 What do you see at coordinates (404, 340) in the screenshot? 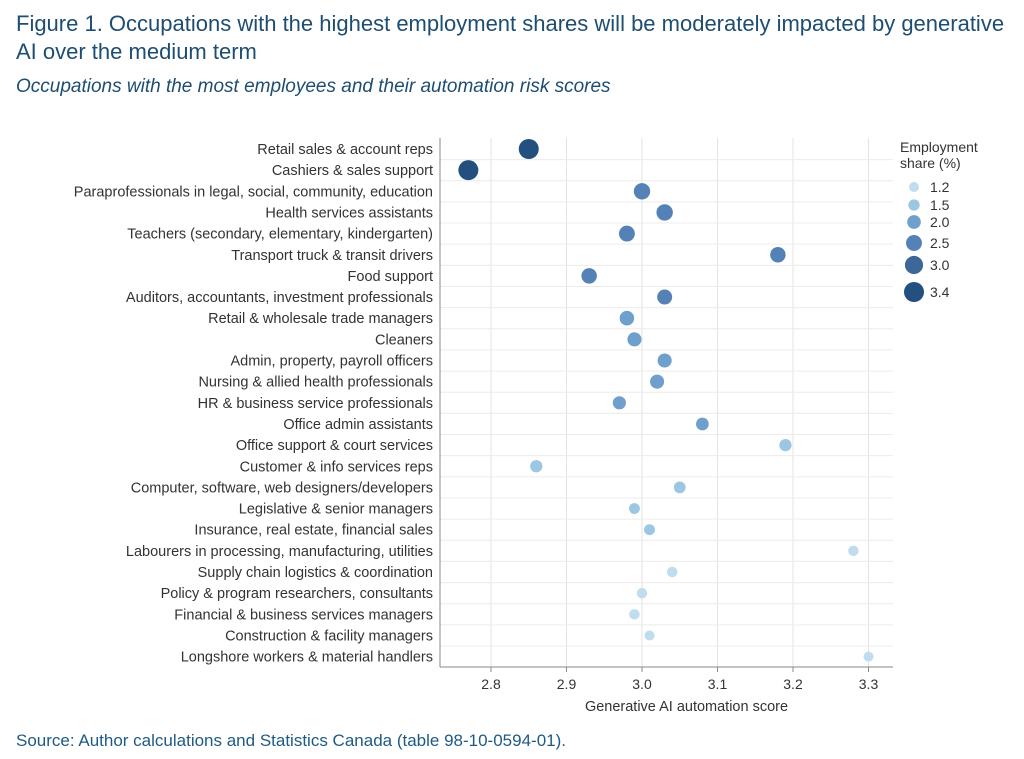
I see `category-label: Cleaners` at bounding box center [404, 340].